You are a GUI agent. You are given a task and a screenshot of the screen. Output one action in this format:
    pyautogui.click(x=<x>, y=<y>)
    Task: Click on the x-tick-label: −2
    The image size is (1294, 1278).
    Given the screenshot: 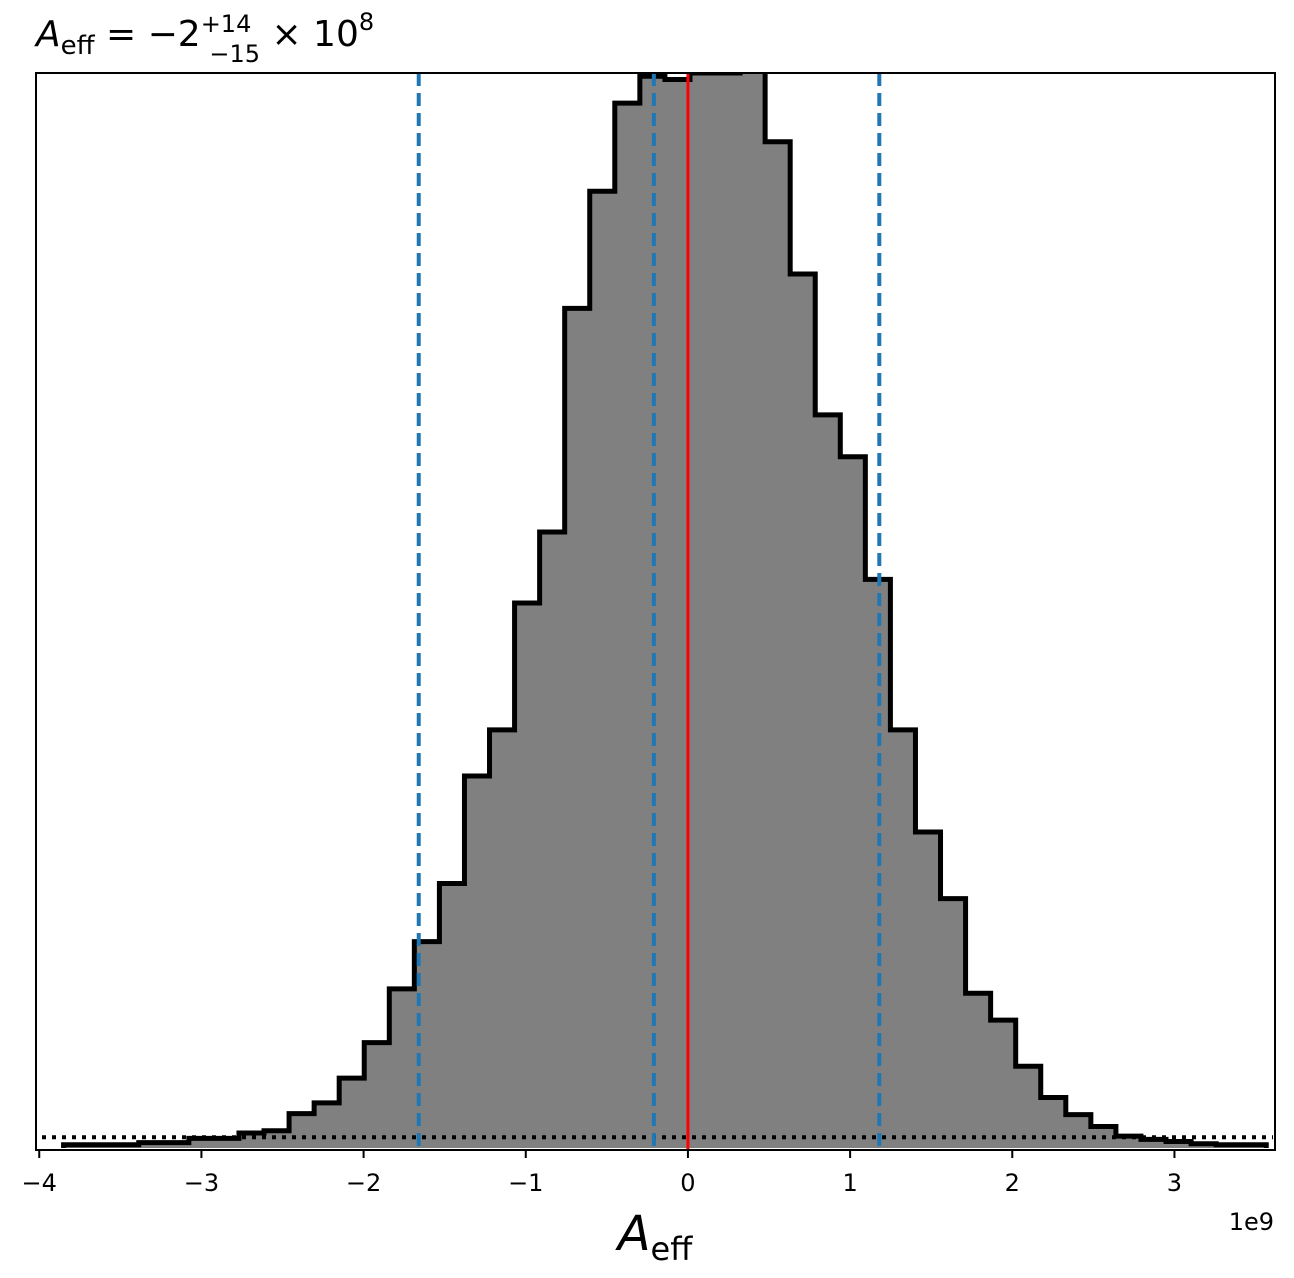 What is the action you would take?
    pyautogui.click(x=363, y=1183)
    